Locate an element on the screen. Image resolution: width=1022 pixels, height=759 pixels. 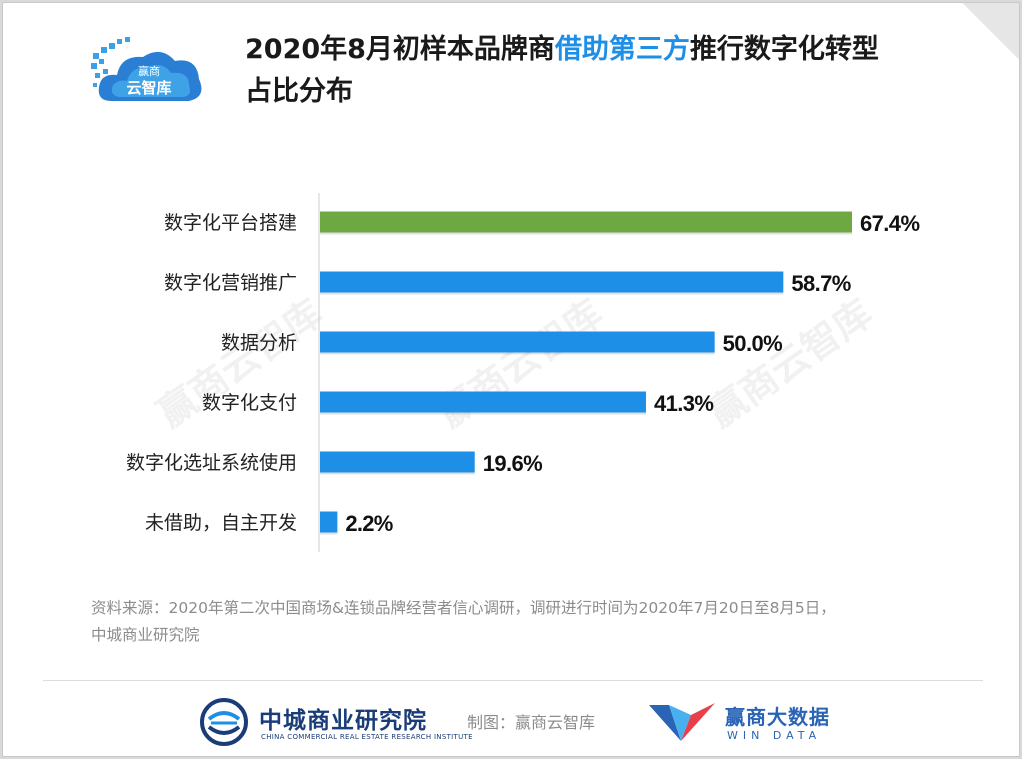
data-label: 19.6% is located at coordinates (513, 463).